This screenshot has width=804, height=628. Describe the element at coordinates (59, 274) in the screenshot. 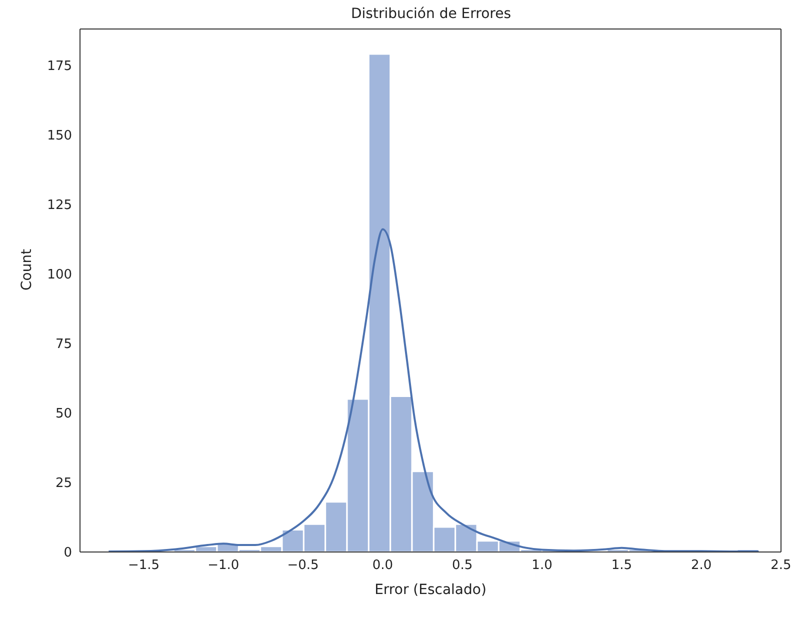

I see `y-tick-label: 100` at that location.